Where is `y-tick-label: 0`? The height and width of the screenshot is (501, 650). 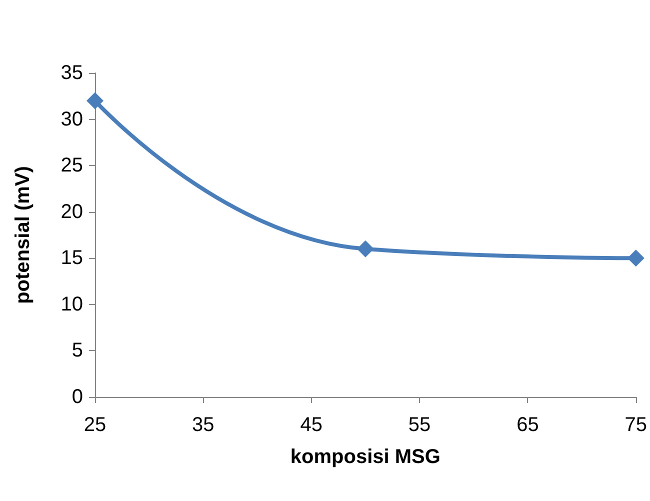 y-tick-label: 0 is located at coordinates (77, 397).